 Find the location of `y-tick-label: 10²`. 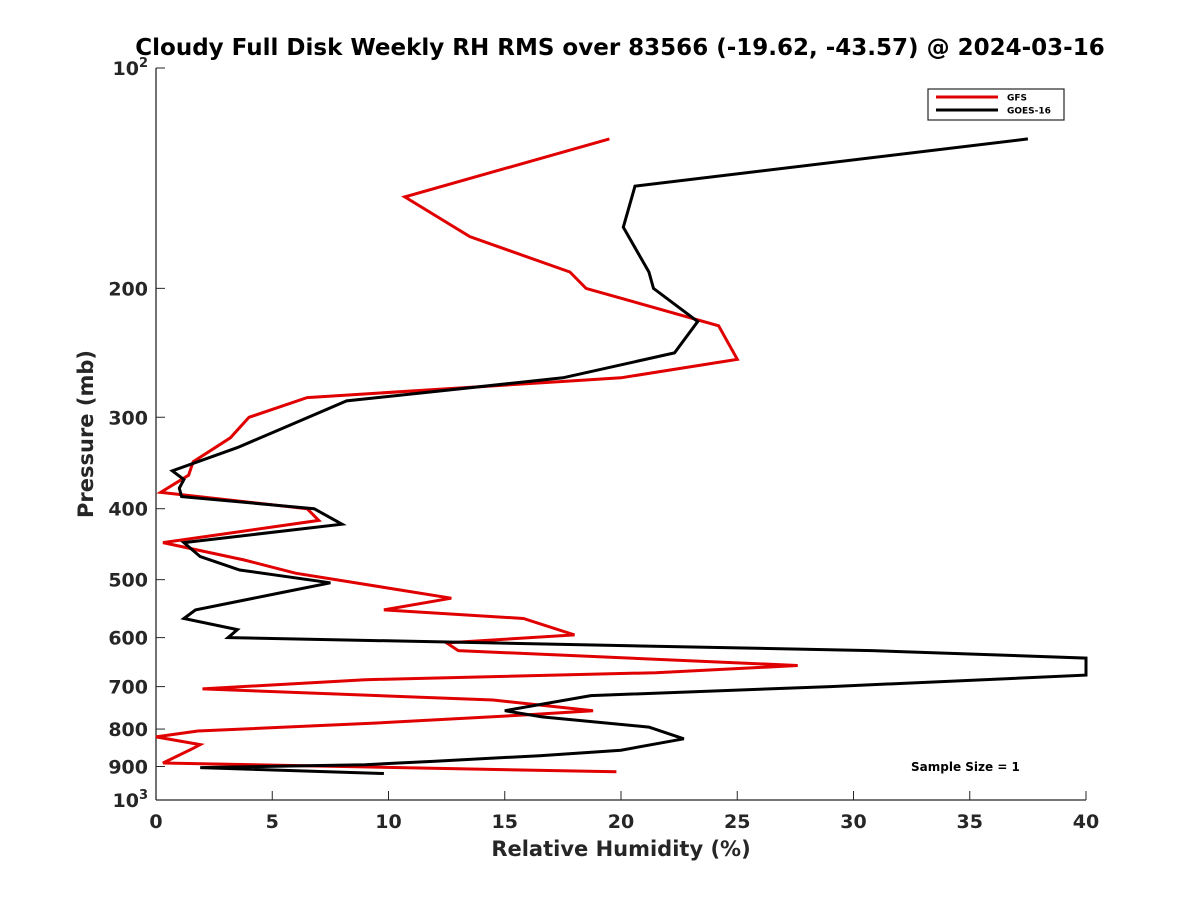

y-tick-label: 10² is located at coordinates (131, 68).